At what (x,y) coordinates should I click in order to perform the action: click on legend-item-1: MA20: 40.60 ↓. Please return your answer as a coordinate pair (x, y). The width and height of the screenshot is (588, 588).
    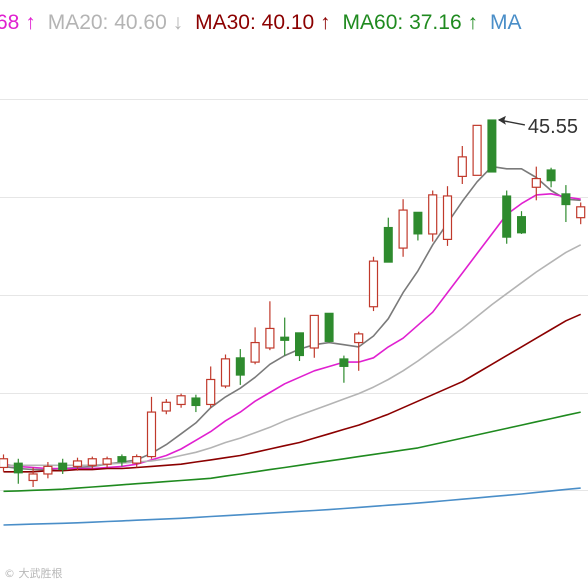
    Looking at the image, I should click on (115, 22).